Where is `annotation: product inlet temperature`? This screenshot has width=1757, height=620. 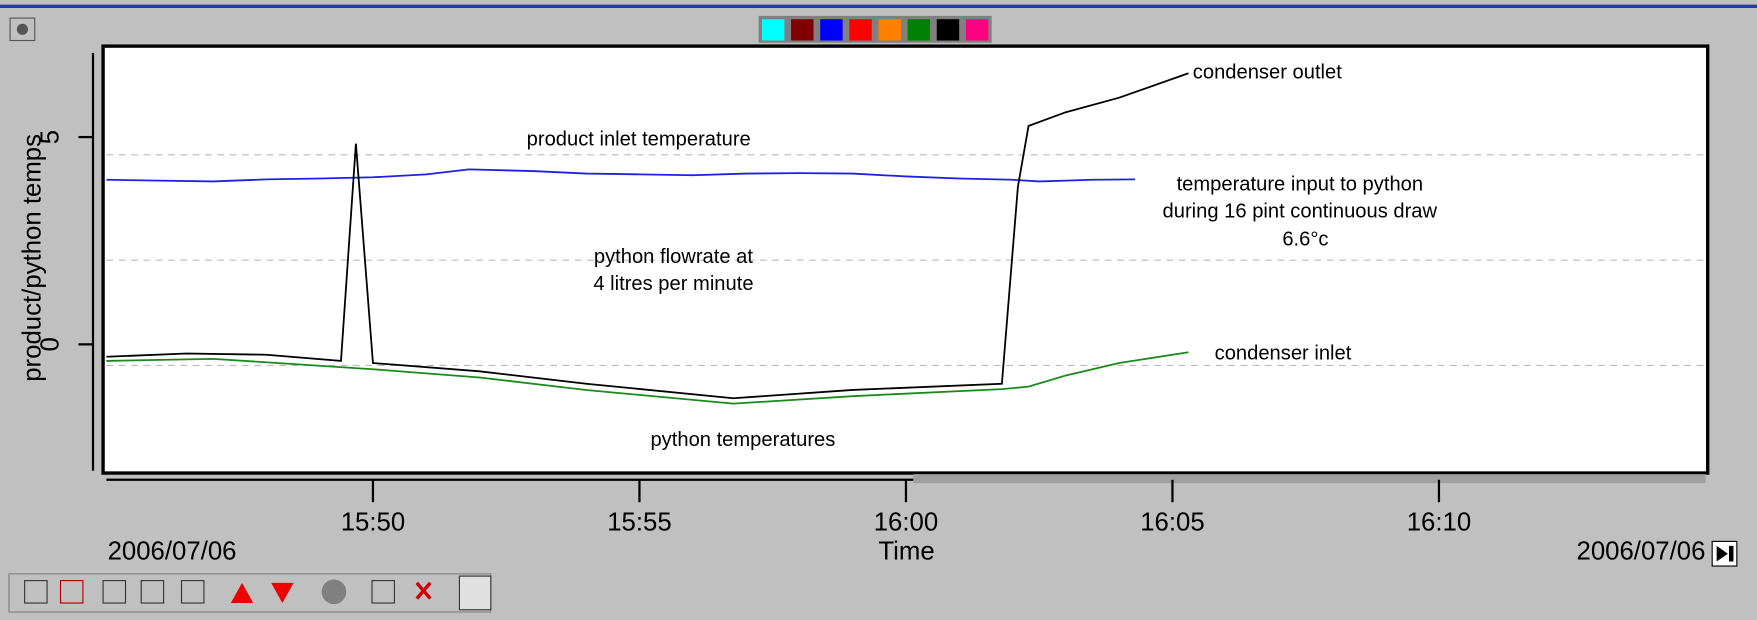 annotation: product inlet temperature is located at coordinates (639, 140).